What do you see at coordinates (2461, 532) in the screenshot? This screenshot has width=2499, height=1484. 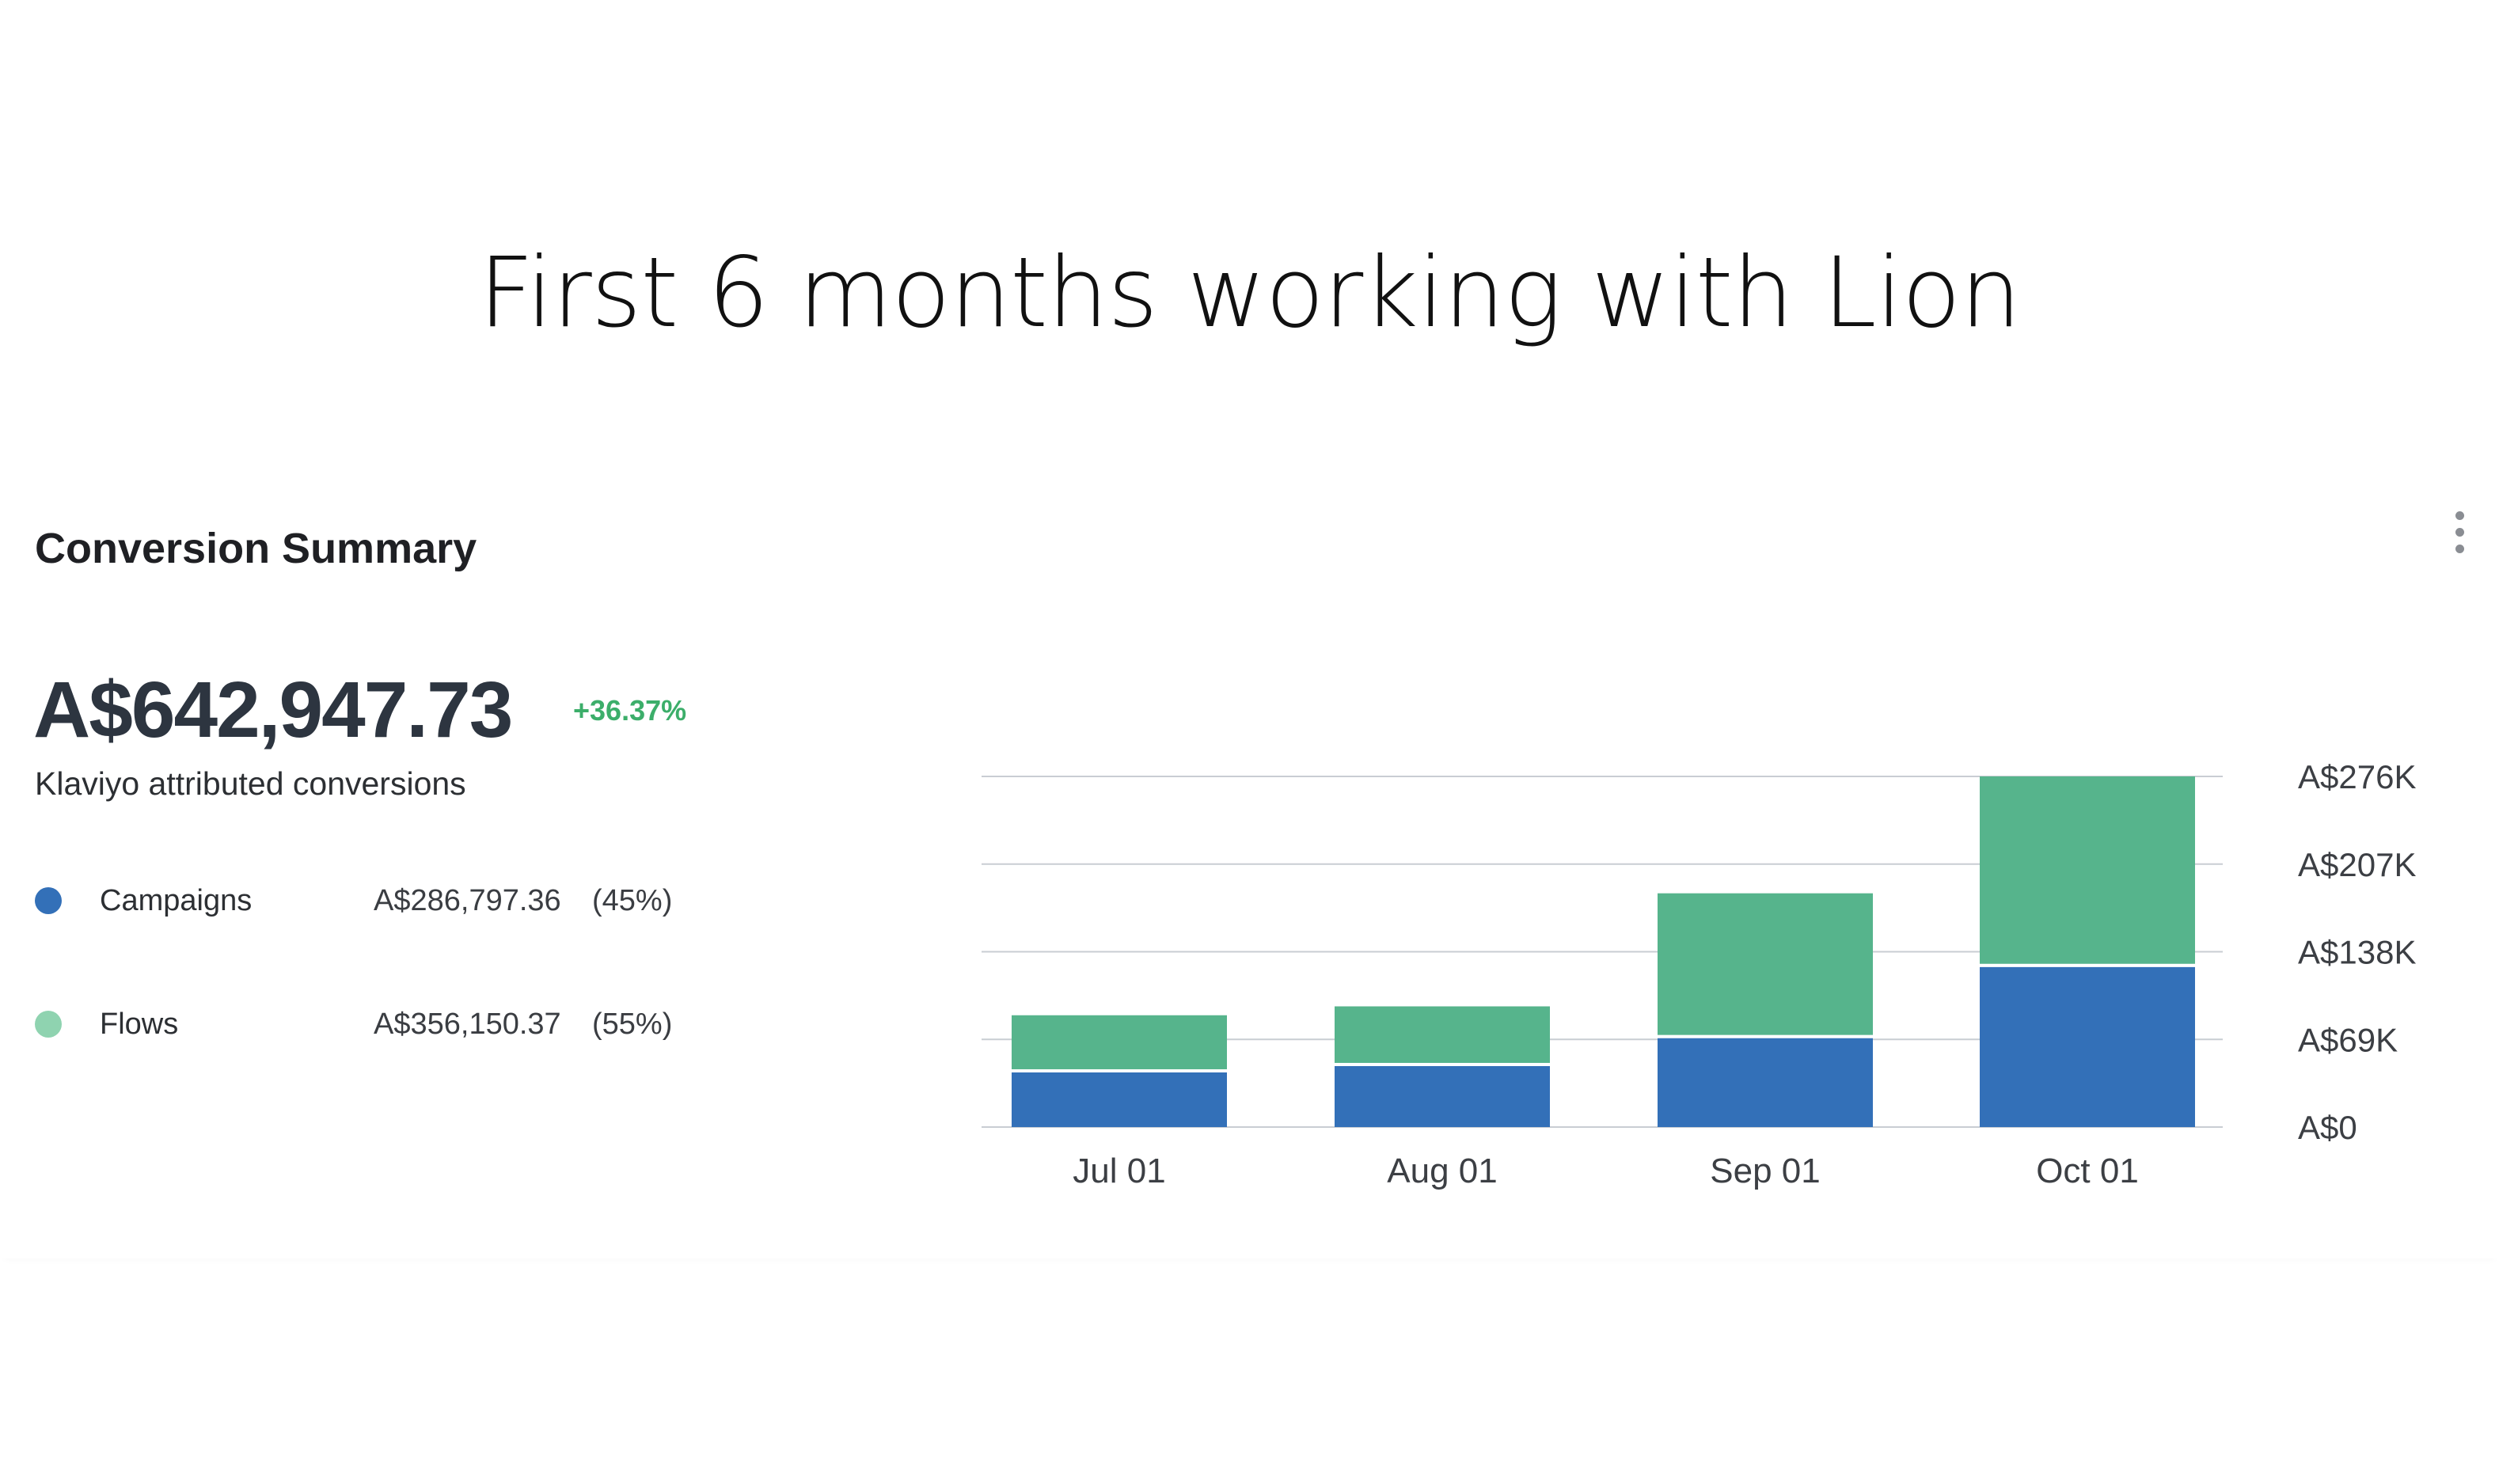 I see `kebab-vertical-icon` at bounding box center [2461, 532].